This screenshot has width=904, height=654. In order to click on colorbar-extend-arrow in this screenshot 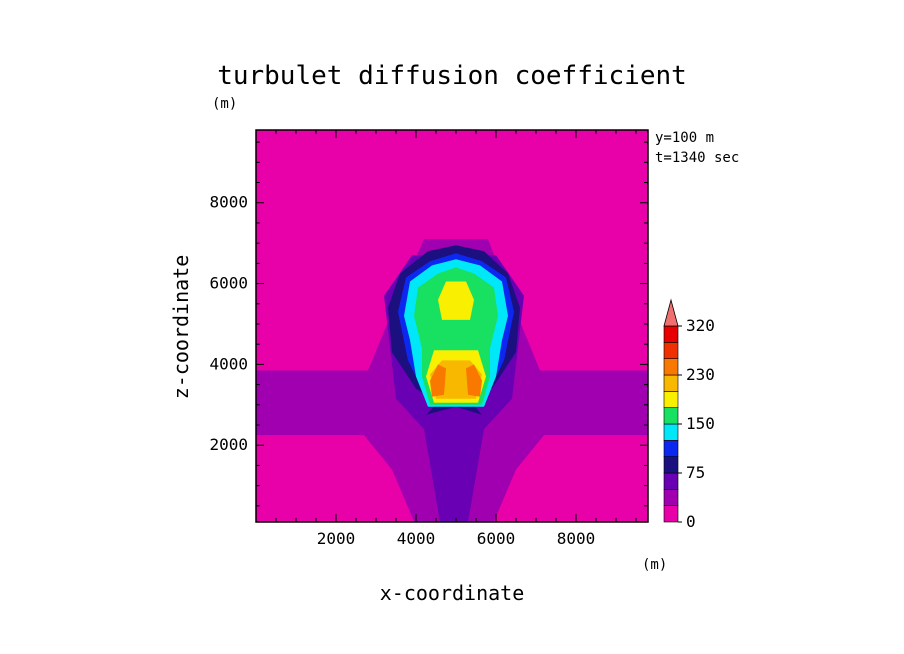, I will do `click(671, 312)`.